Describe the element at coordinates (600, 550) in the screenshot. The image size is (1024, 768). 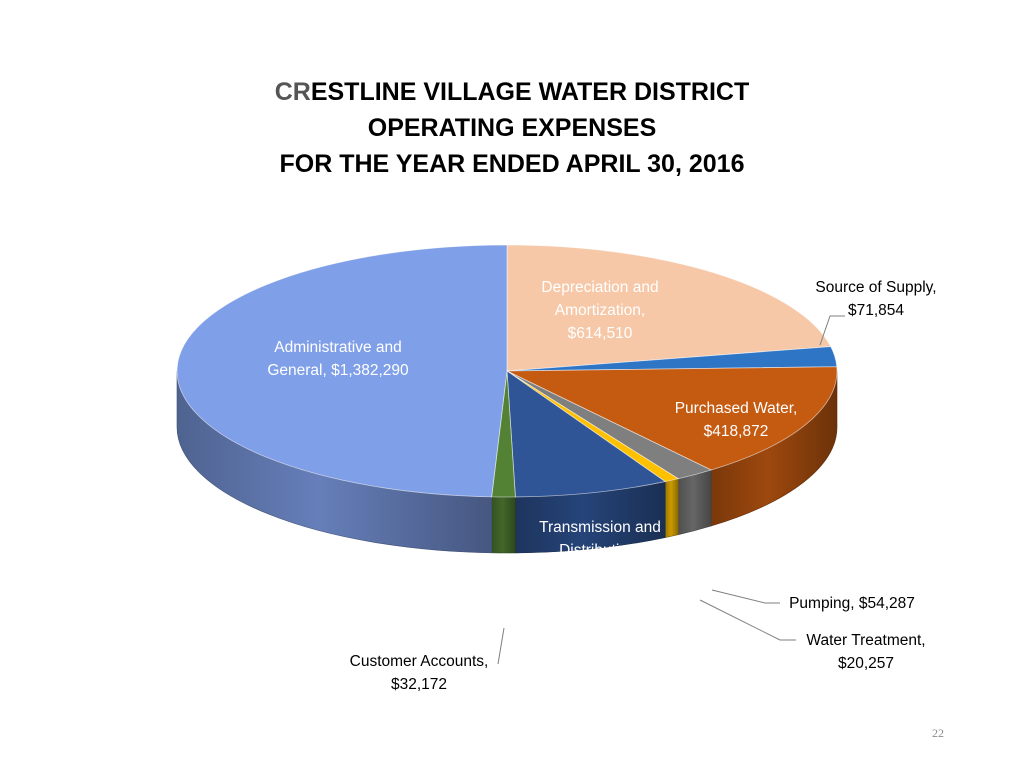
I see `data-label-transmission-and-distribution: Transmission and Distribution, $211,936` at that location.